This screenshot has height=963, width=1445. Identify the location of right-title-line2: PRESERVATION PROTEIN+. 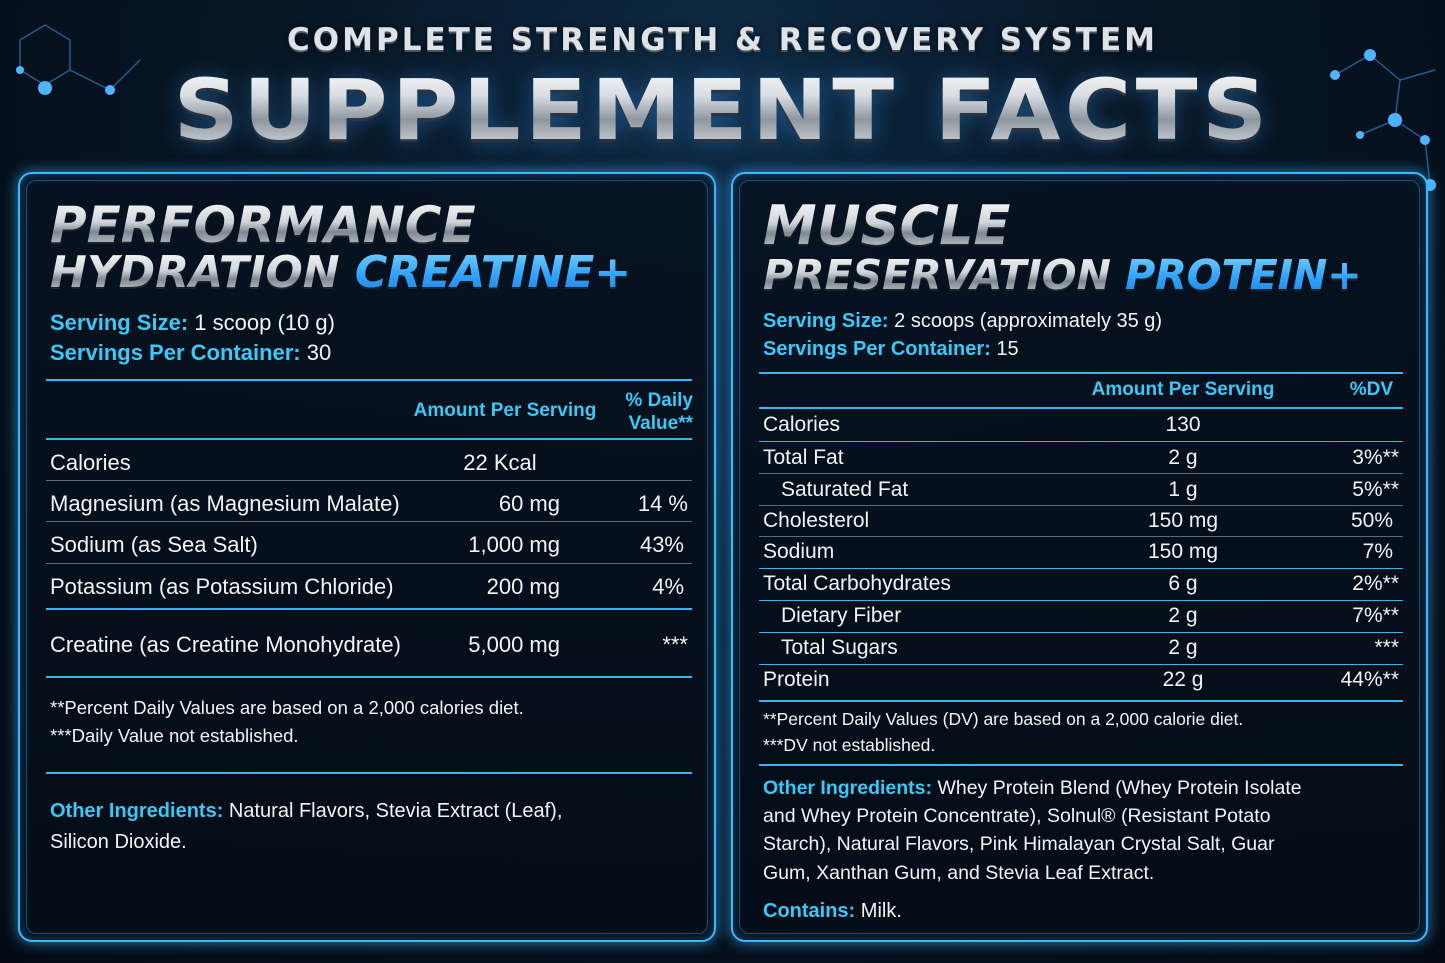
(1062, 275).